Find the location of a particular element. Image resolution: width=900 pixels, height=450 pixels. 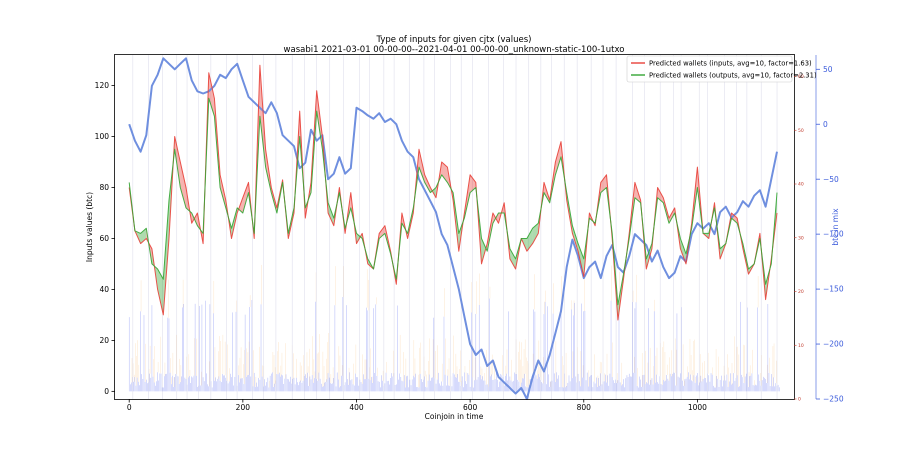

y2-tick-label: −150 is located at coordinates (833, 289).